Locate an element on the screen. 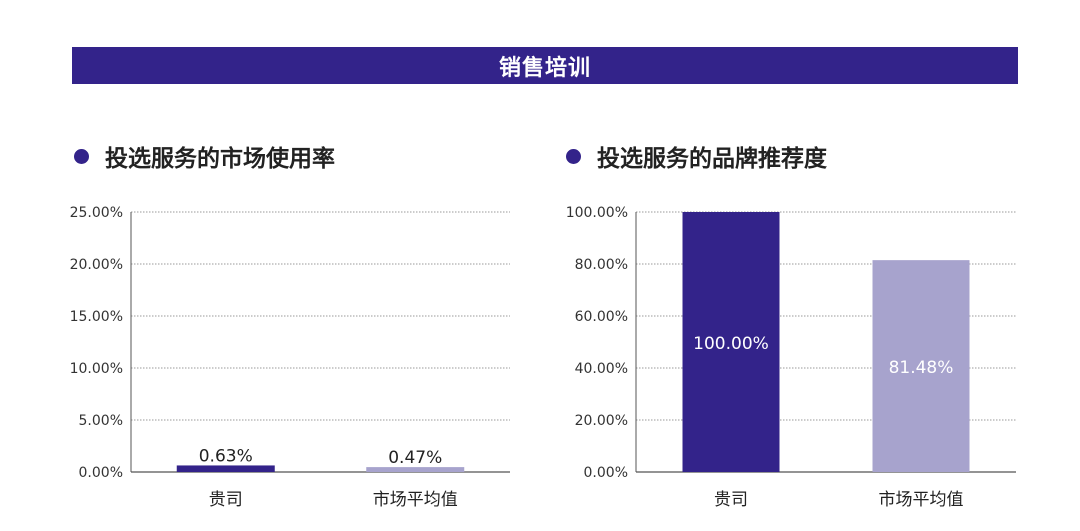 This screenshot has height=531, width=1080. banner-title: 销售培训 is located at coordinates (544, 68).